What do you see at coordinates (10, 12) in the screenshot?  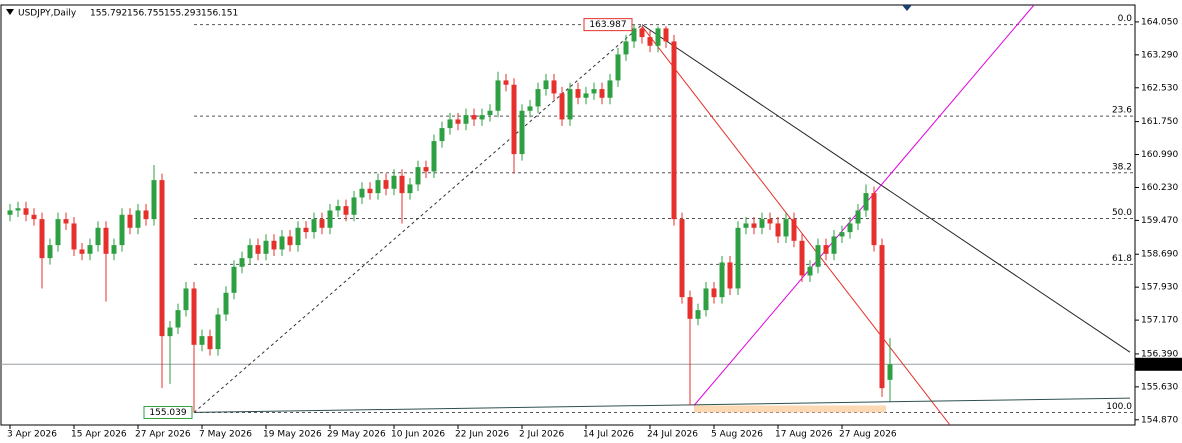 I see `header-arrow` at bounding box center [10, 12].